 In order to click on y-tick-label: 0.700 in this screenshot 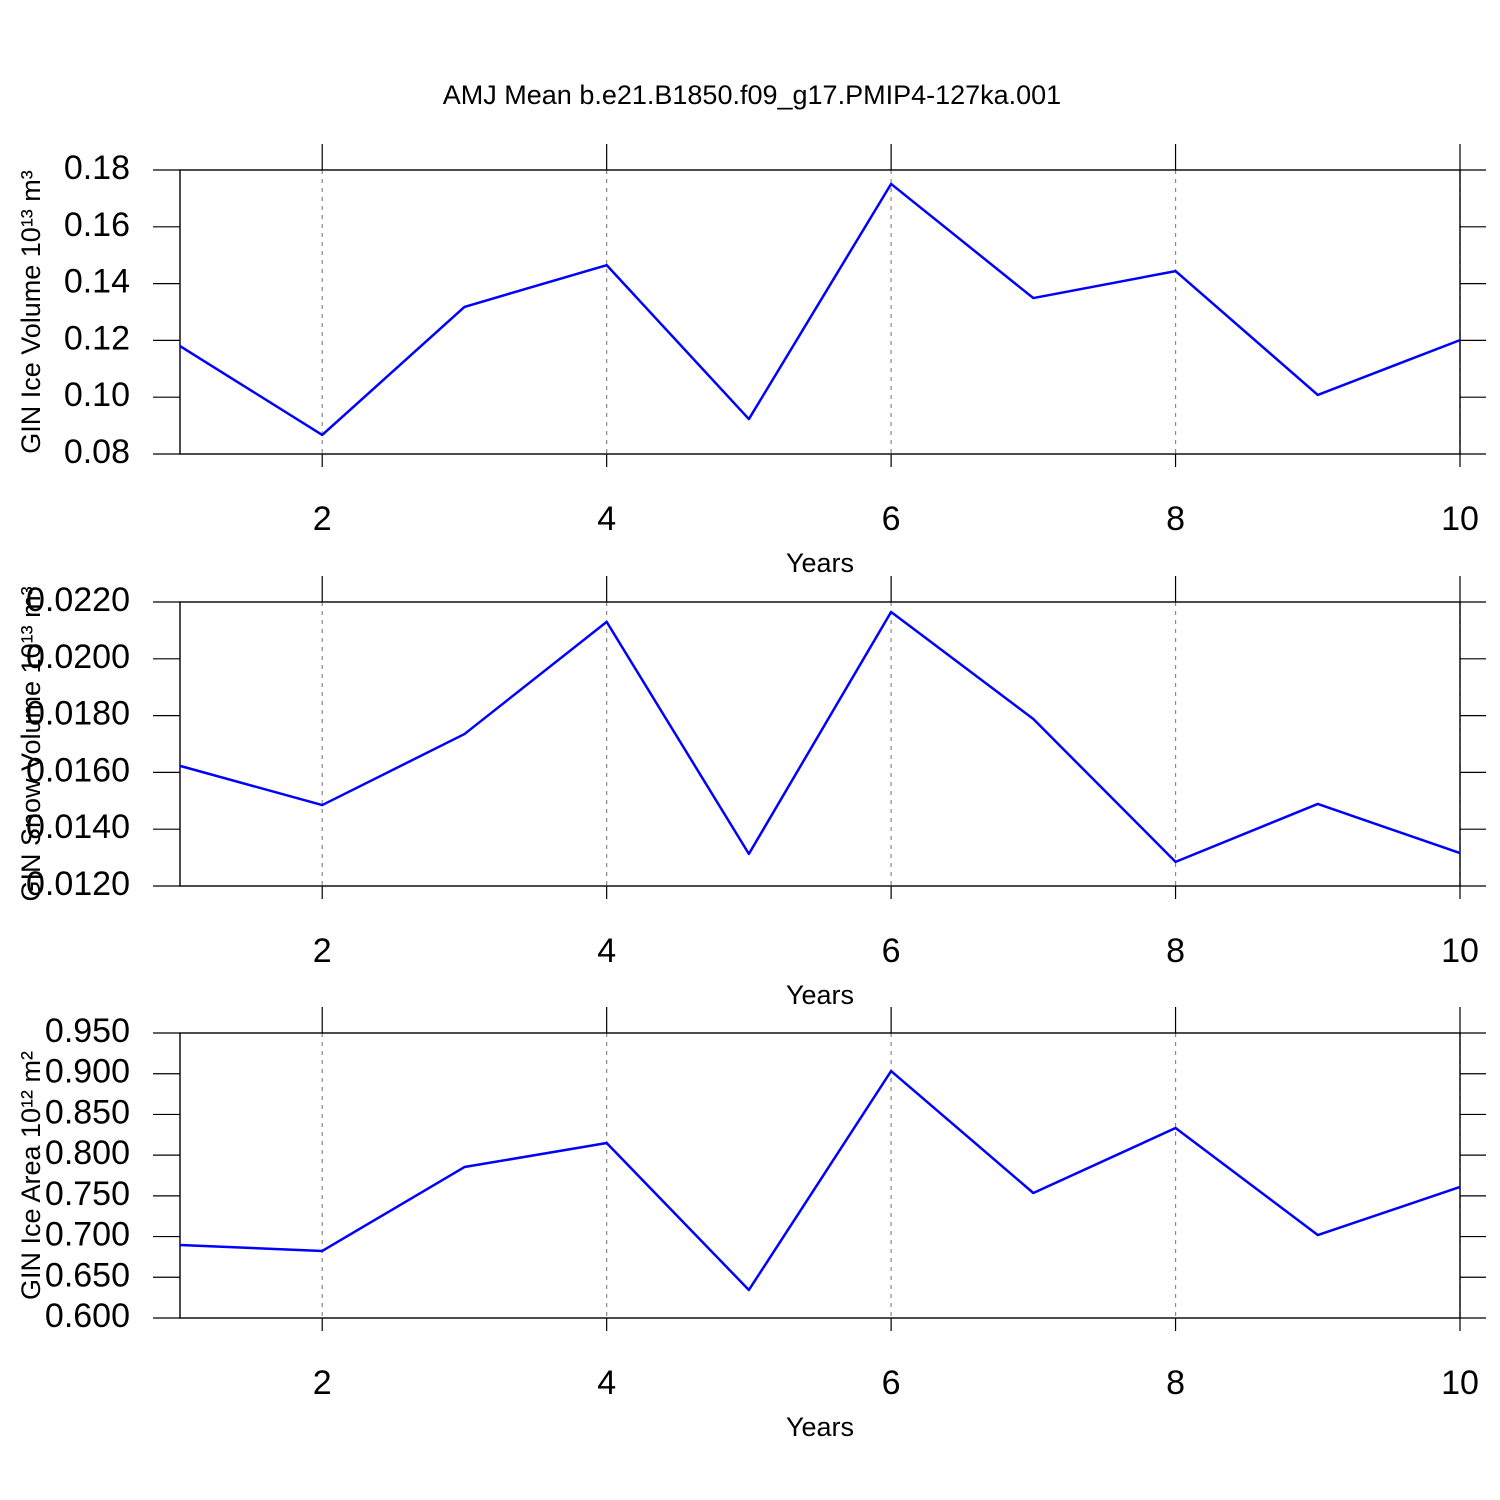, I will do `click(87, 1235)`.